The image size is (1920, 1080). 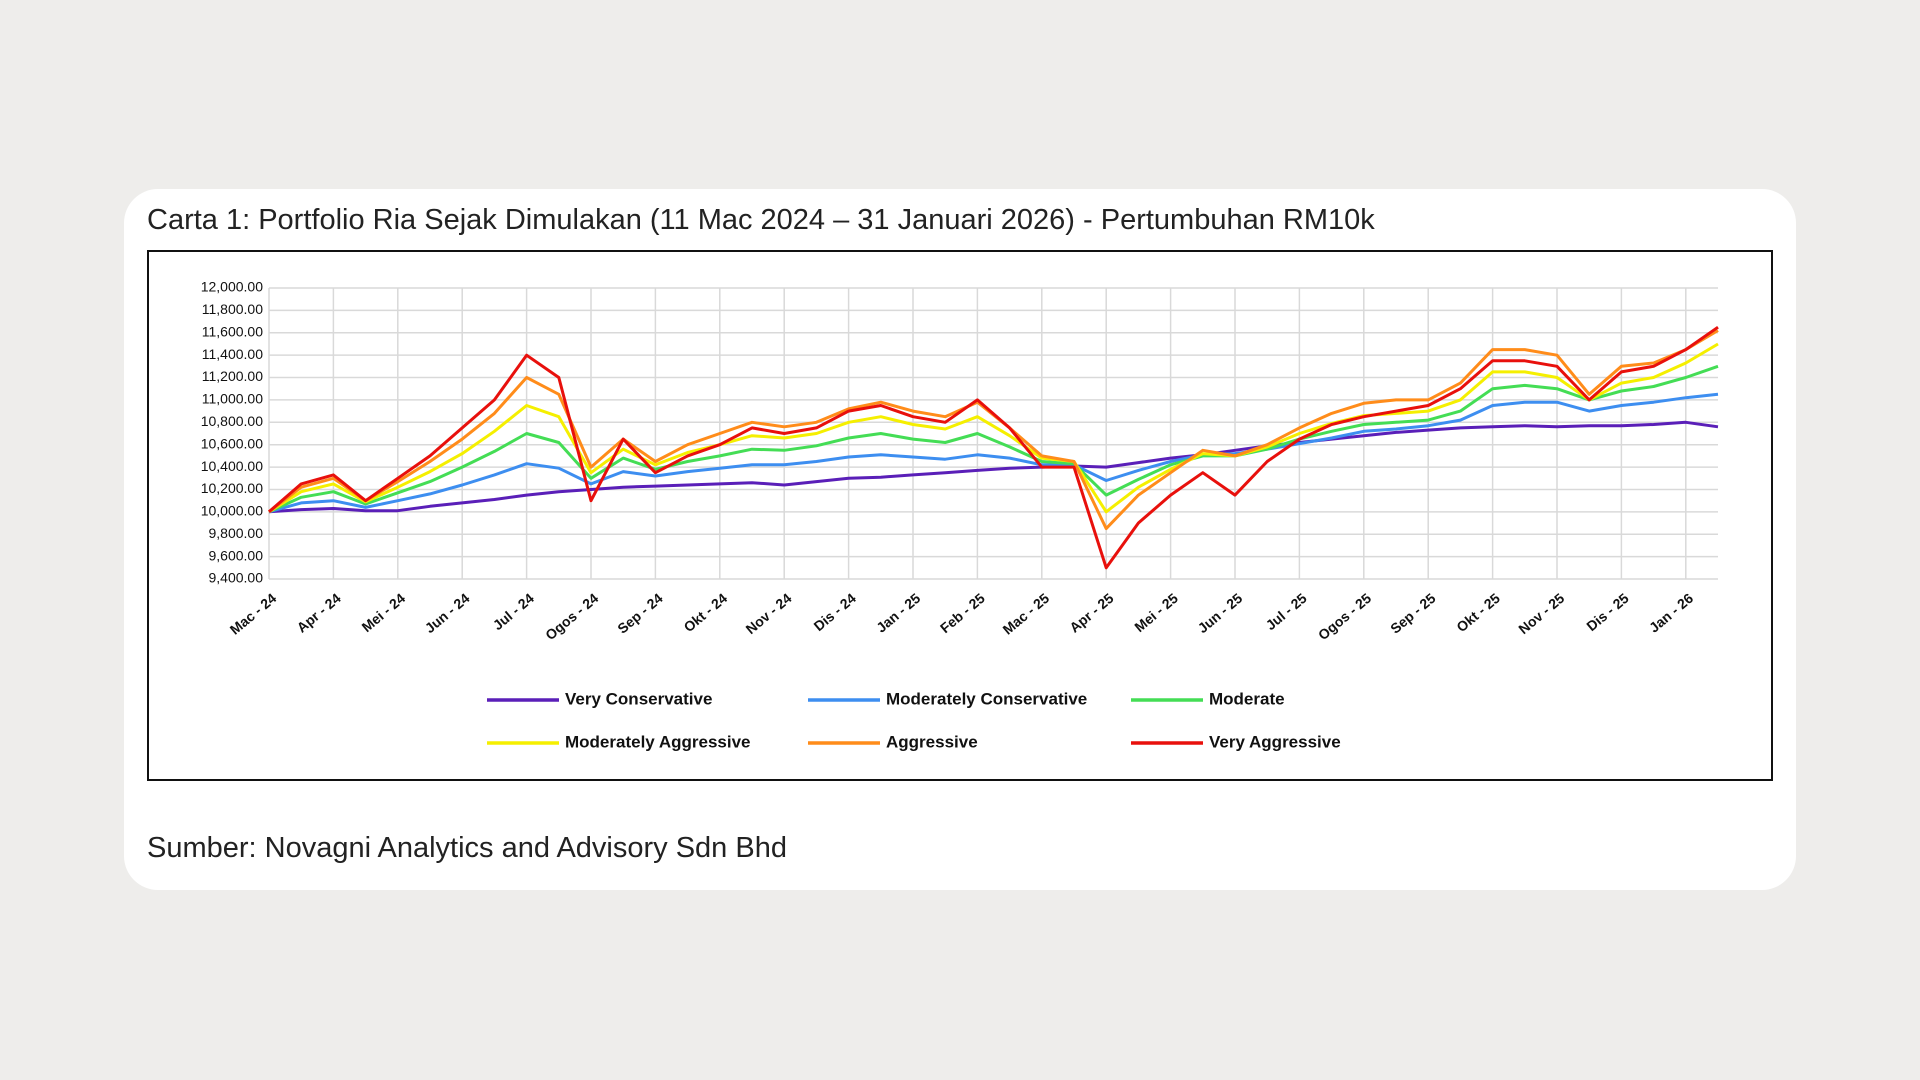 I want to click on y-tick-label: 10,800.00, so click(x=232, y=421).